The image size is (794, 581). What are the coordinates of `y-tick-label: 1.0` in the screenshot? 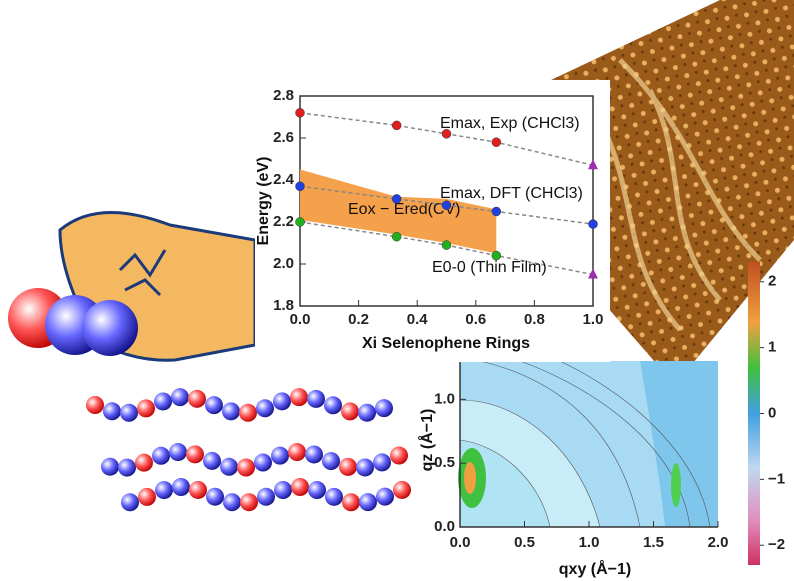 It's located at (444, 398).